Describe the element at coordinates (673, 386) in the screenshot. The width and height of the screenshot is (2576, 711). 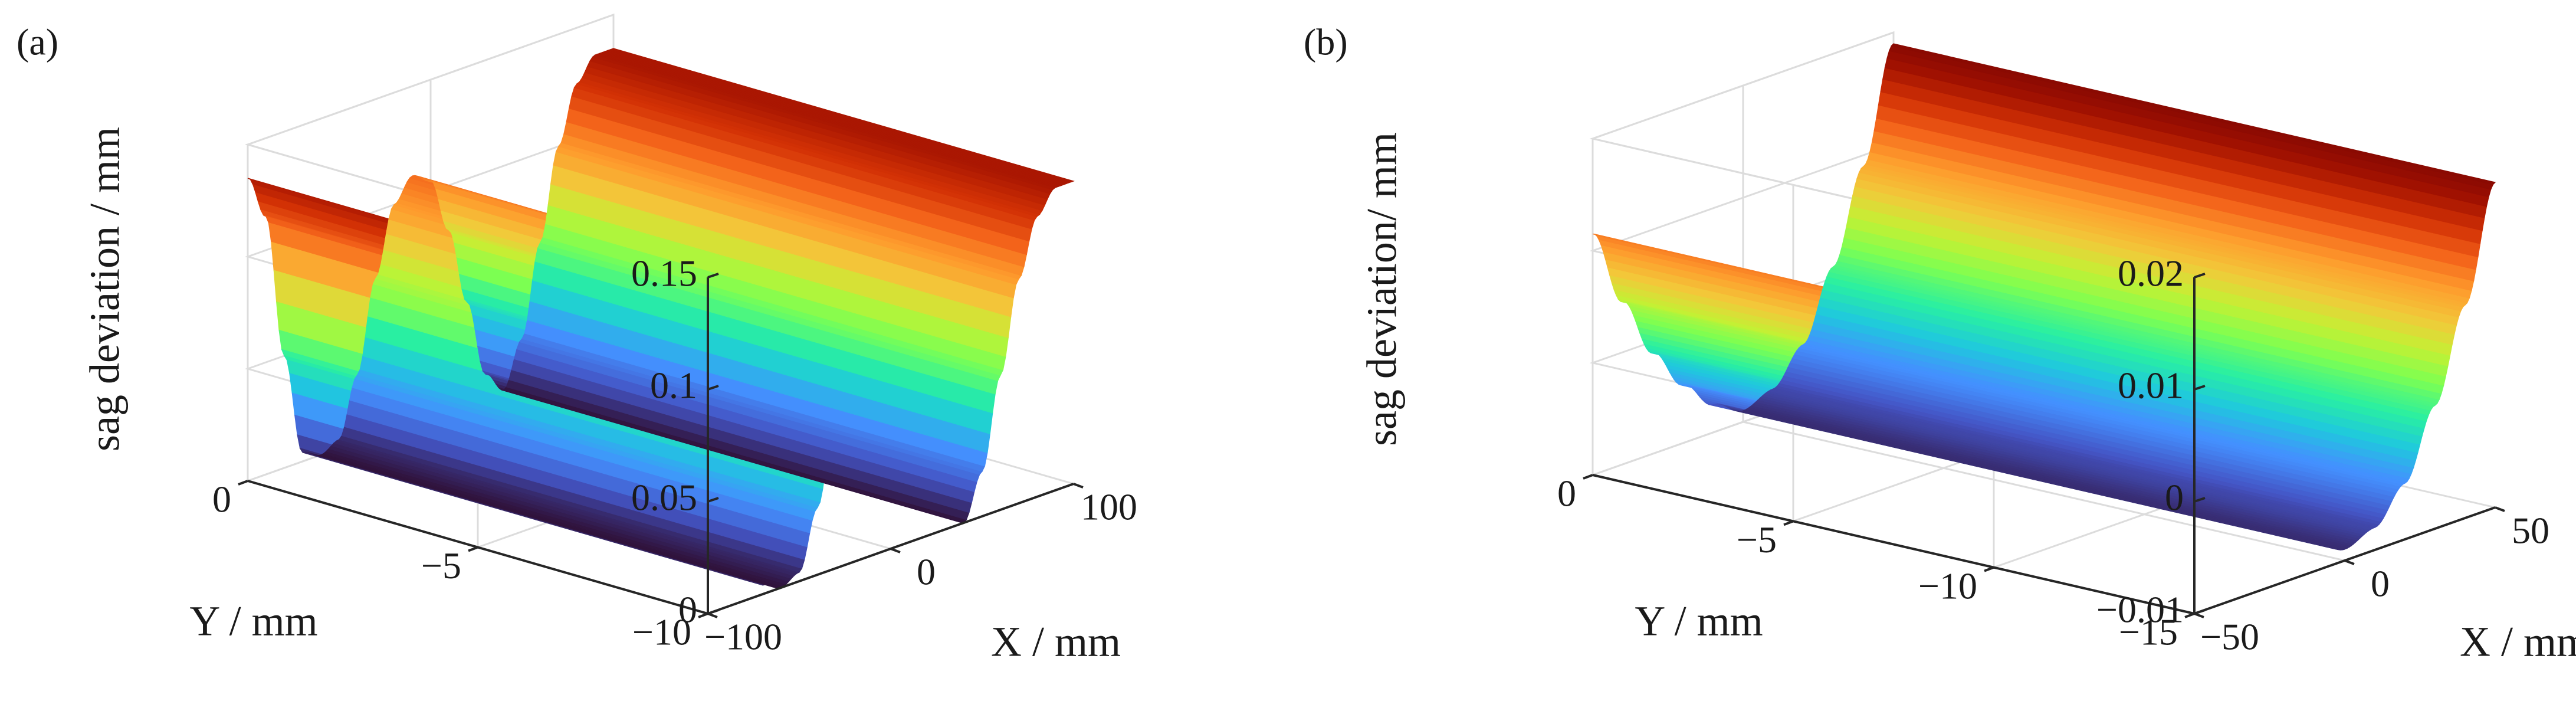
I see `z-tick-label: 0.1` at that location.